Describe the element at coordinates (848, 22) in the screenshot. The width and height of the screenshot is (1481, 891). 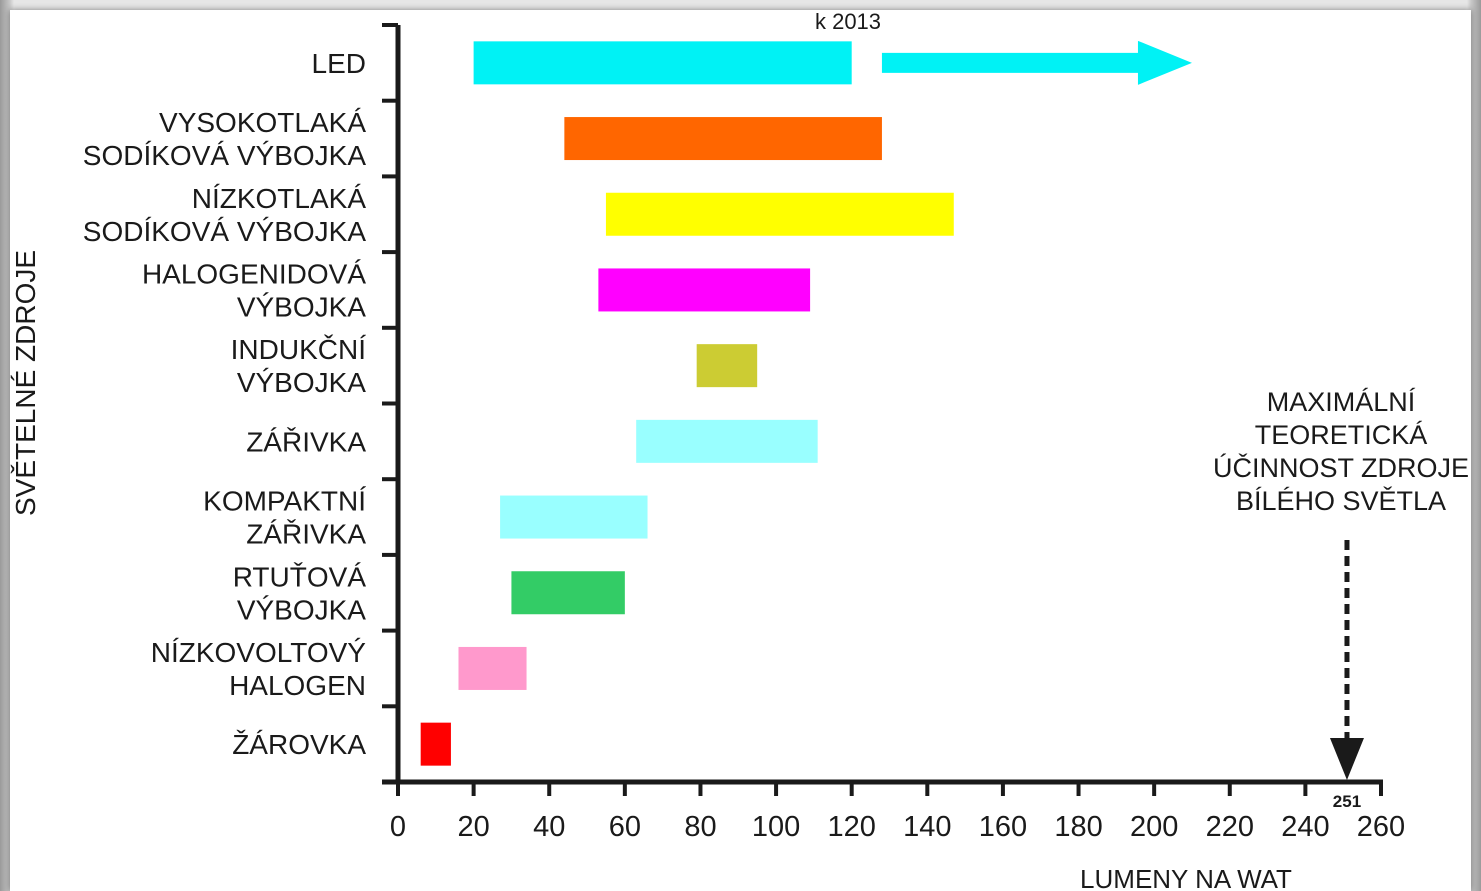
I see `led-projection-label: k 2013` at that location.